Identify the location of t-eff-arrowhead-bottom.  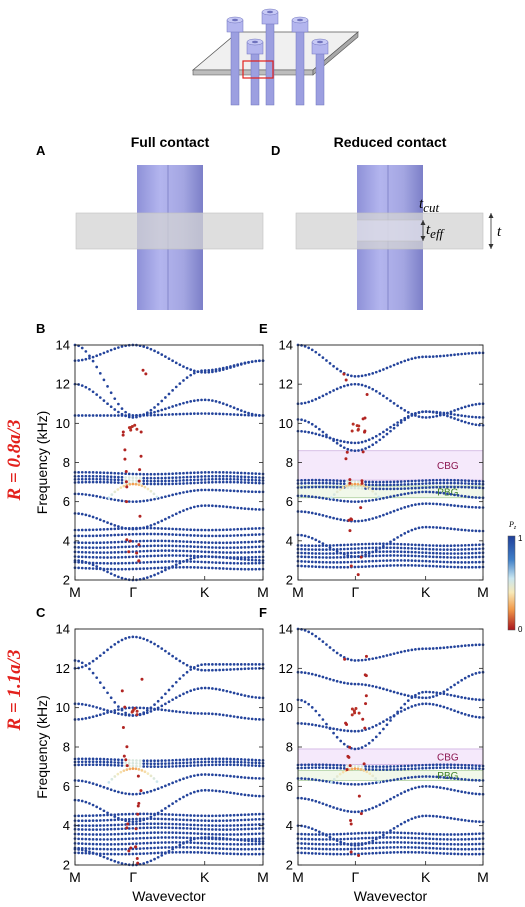
(423, 238).